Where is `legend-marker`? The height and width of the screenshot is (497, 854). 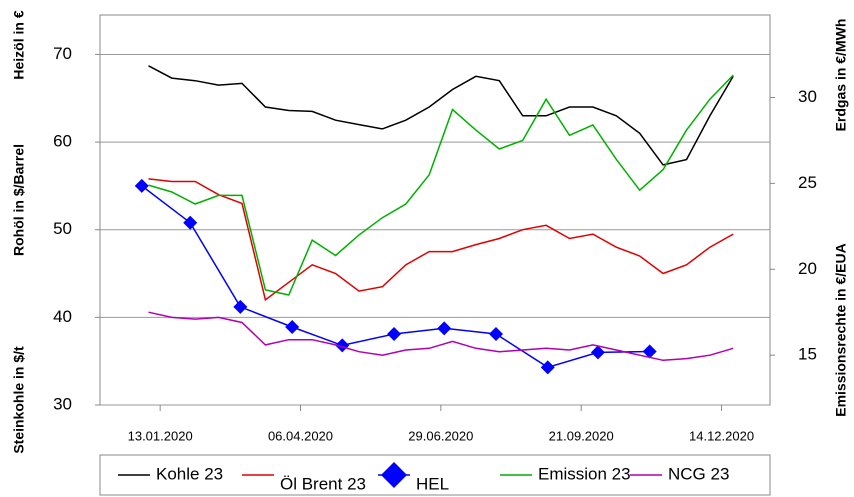 legend-marker is located at coordinates (394, 475).